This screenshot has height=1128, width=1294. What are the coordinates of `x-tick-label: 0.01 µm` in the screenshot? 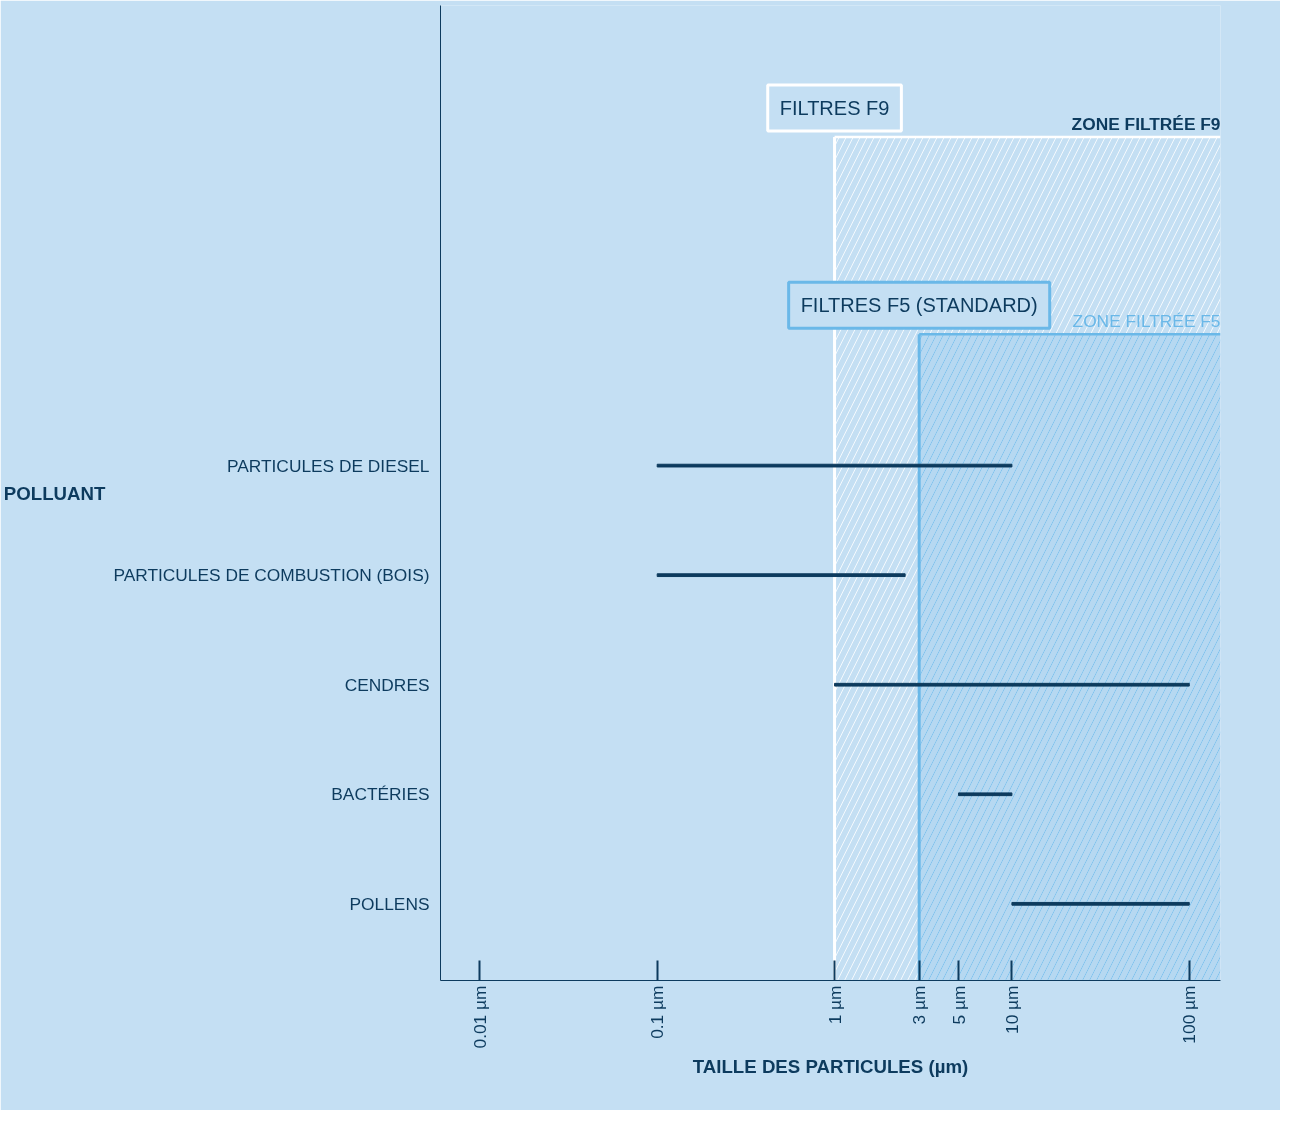 It's located at (479, 1017).